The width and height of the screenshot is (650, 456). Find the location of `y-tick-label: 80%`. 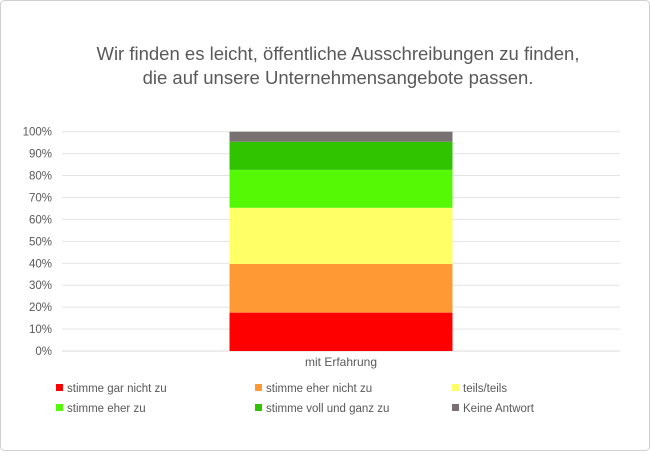

y-tick-label: 80% is located at coordinates (40, 177).